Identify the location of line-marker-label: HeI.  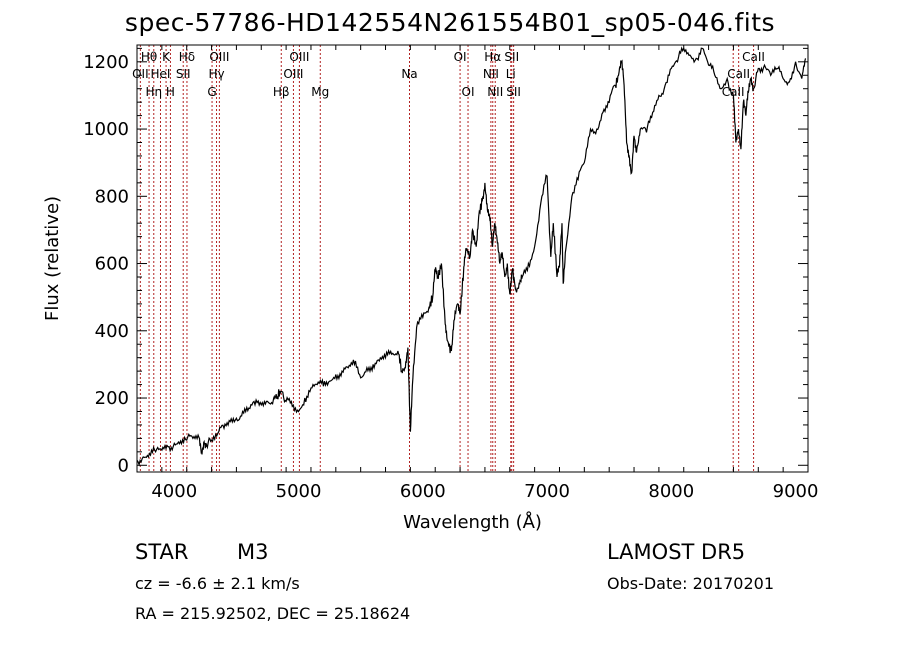
(161, 74).